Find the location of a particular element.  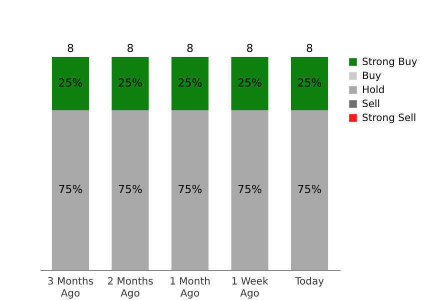

legend-label: Strong Sell is located at coordinates (389, 118).